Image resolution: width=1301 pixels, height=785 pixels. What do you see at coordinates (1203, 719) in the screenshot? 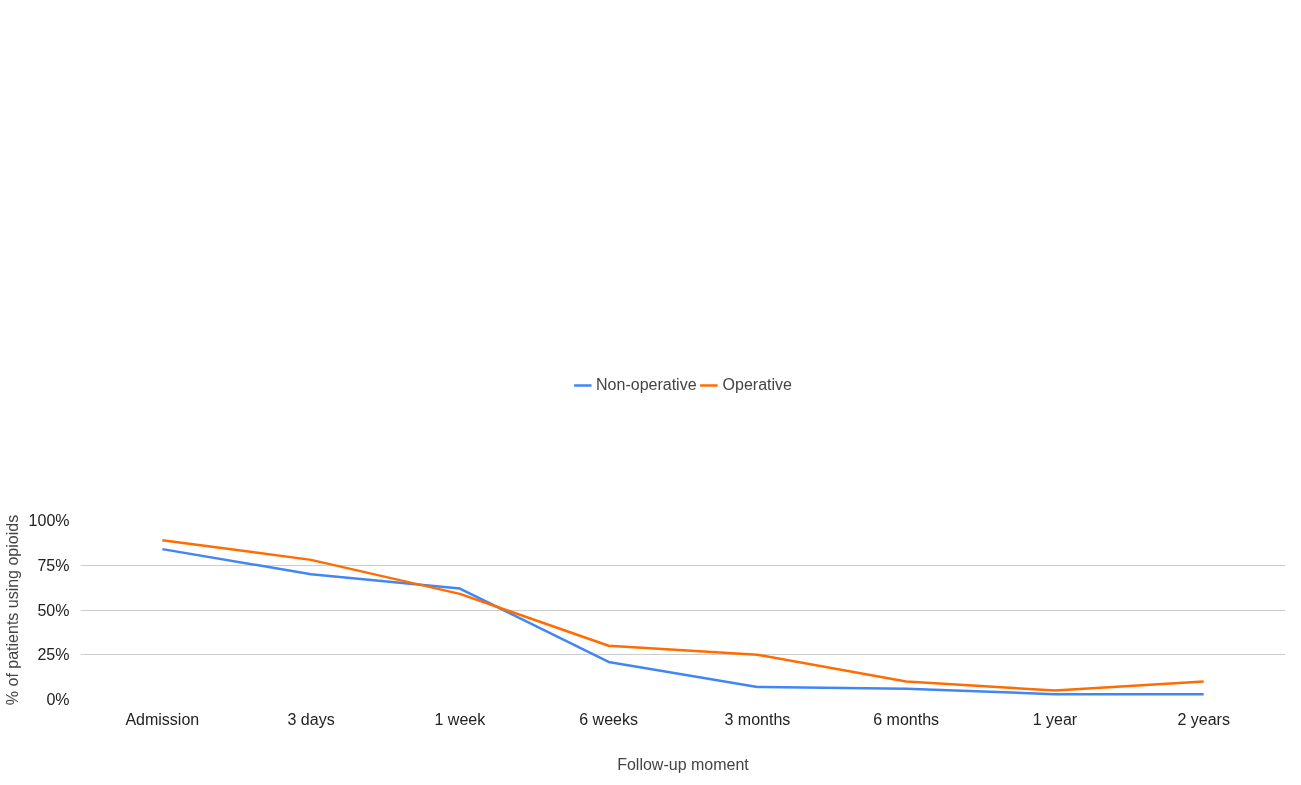
I see `x-tick-label: 2 years` at bounding box center [1203, 719].